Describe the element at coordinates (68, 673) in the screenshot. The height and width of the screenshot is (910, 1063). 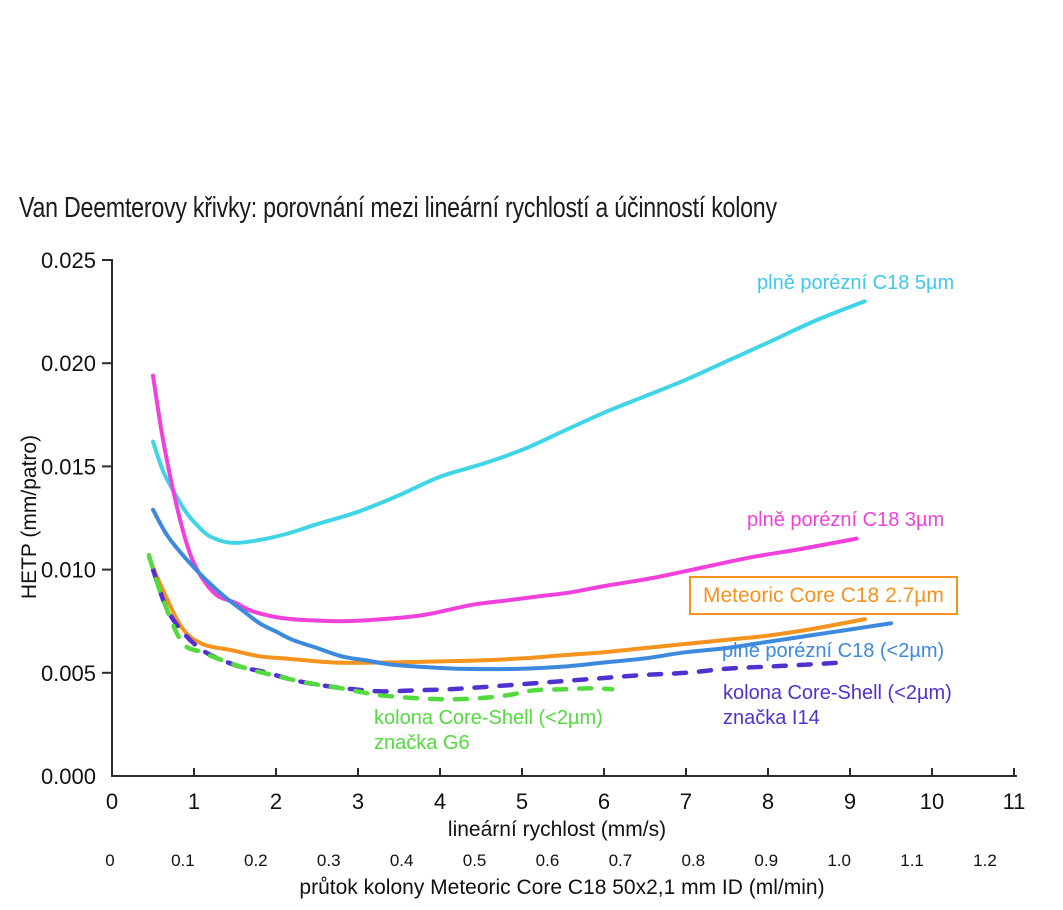
I see `y-tick-label: 0.005` at that location.